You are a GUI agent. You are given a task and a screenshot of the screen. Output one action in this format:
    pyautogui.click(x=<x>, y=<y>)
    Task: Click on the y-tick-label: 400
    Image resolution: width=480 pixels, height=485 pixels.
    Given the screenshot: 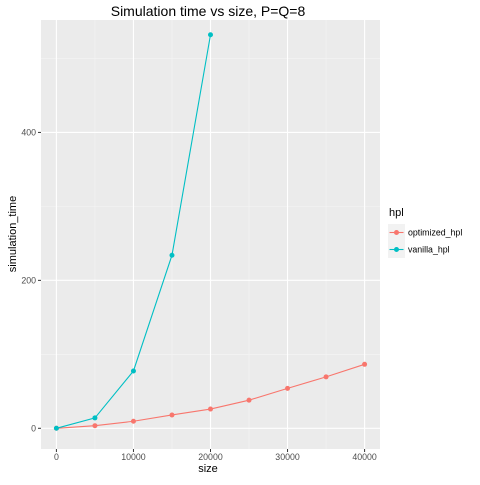 What is the action you would take?
    pyautogui.click(x=28, y=132)
    